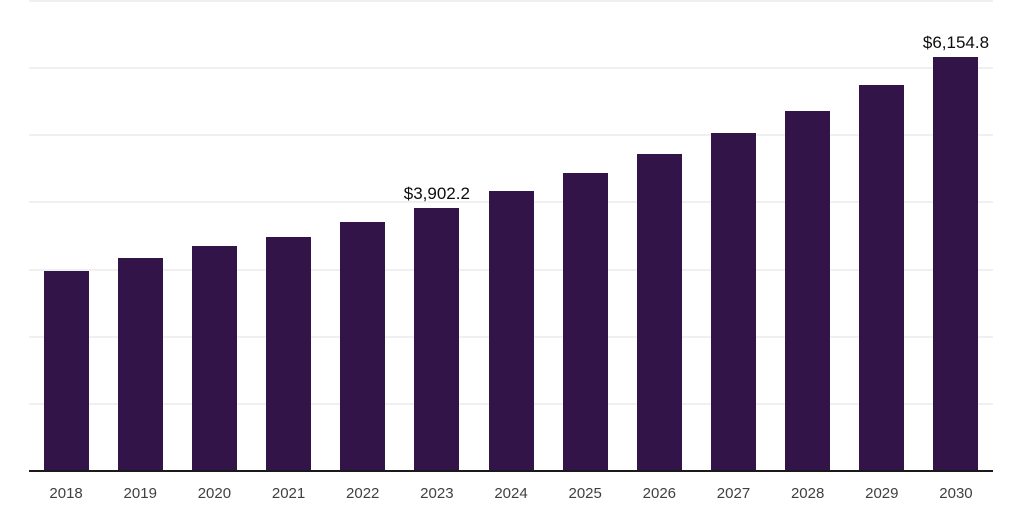 The height and width of the screenshot is (512, 1024). I want to click on x-tick-label-2028: 2028, so click(807, 493).